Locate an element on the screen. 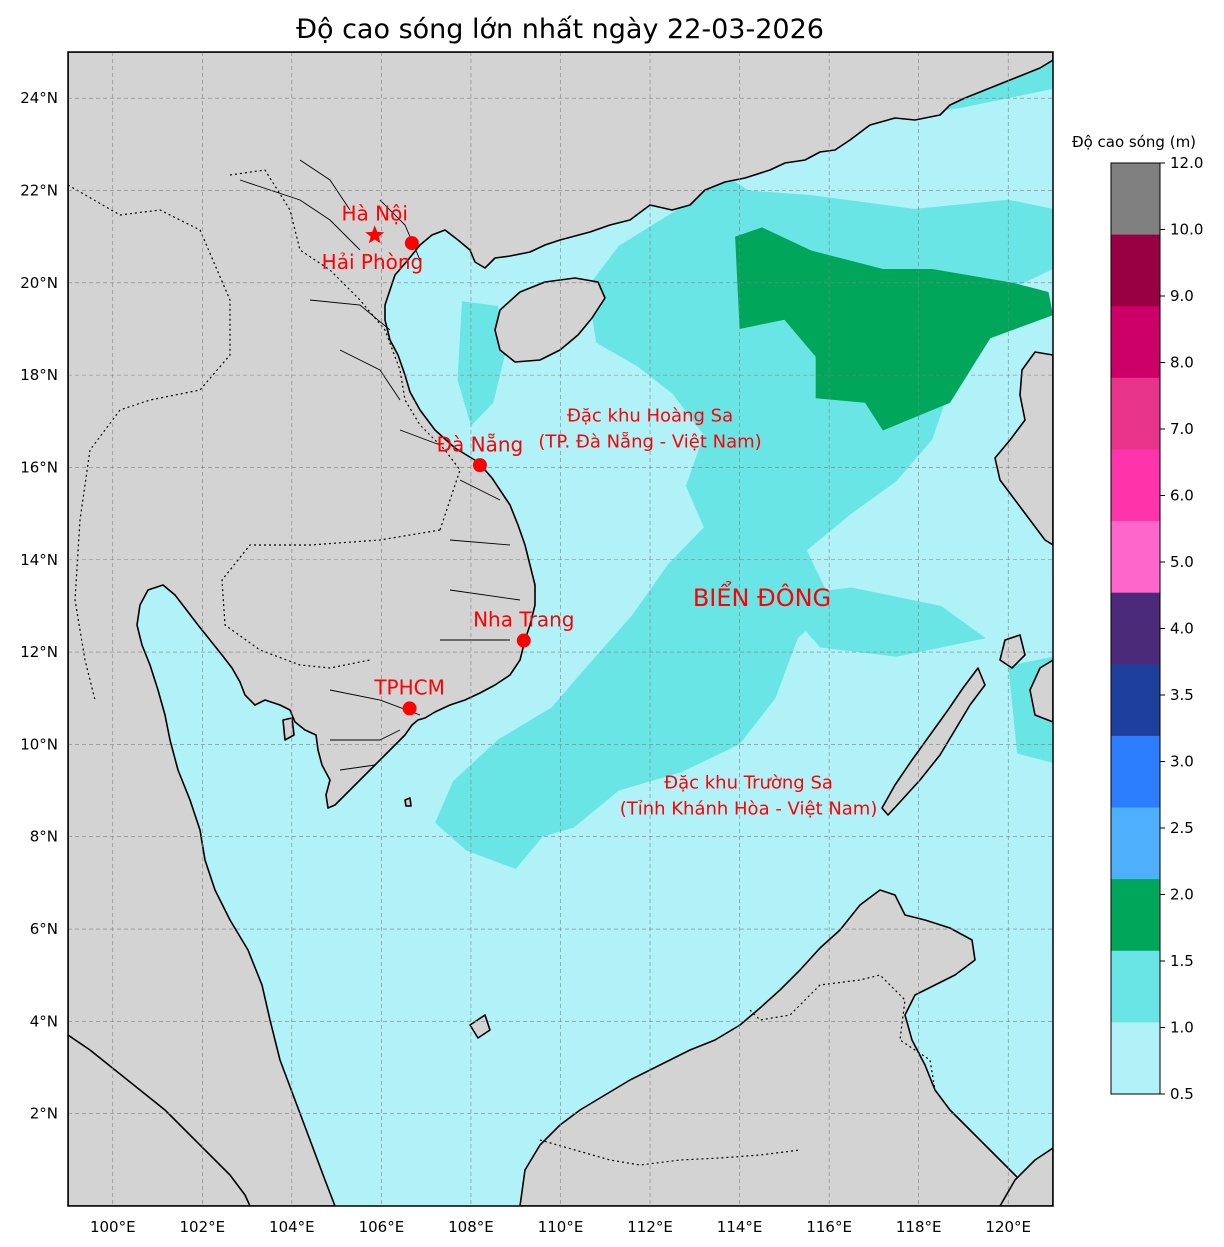 Image resolution: width=1224 pixels, height=1247 pixels. province-lines is located at coordinates (380, 465).